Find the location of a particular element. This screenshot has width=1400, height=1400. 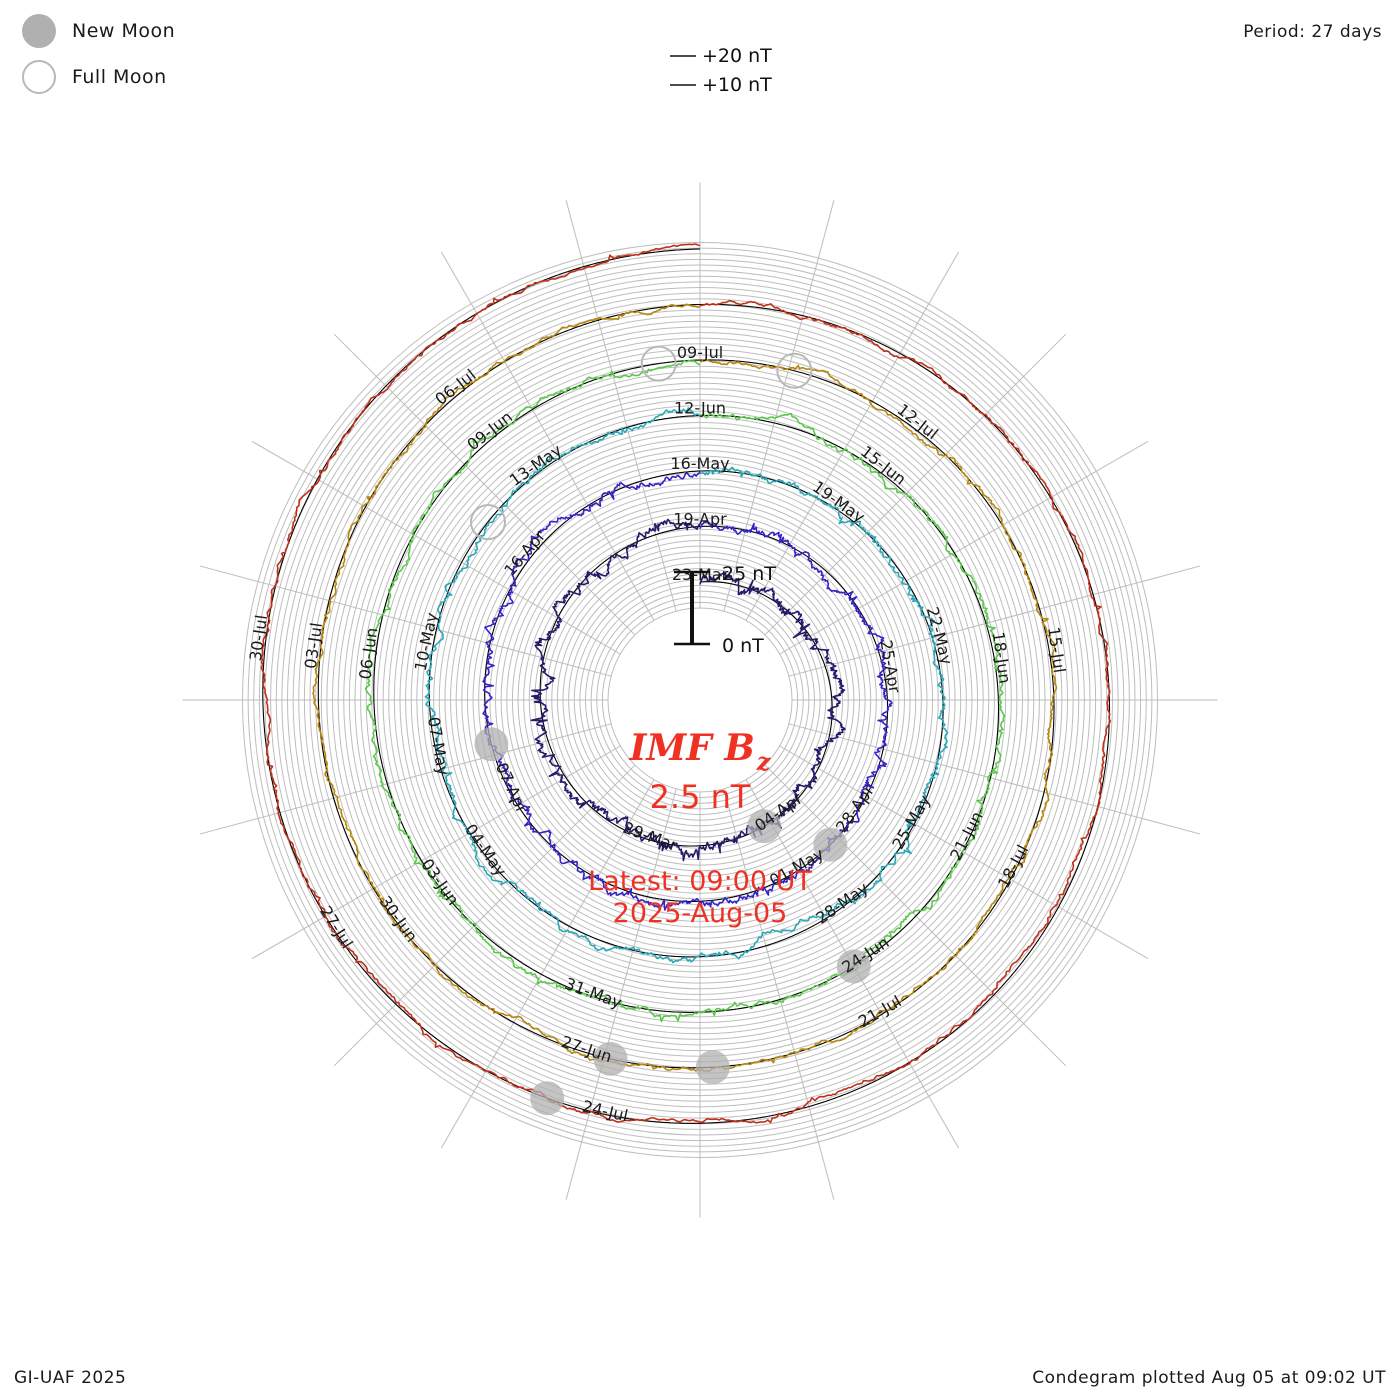

spiral-date-label: 03-Jul is located at coordinates (313, 645).